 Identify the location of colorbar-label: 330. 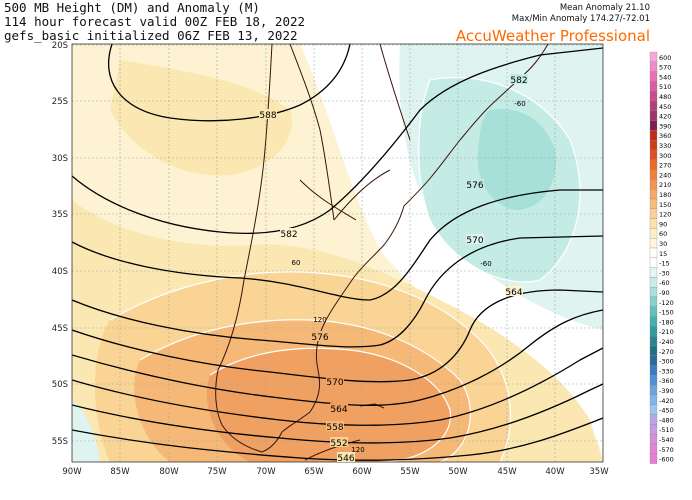
(665, 146).